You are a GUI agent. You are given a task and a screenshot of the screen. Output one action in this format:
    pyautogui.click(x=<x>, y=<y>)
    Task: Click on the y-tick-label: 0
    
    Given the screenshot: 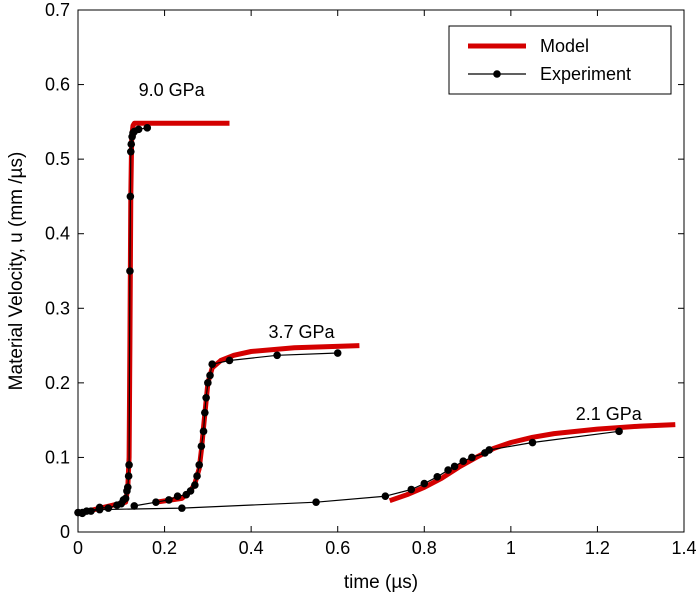 What is the action you would take?
    pyautogui.click(x=65, y=532)
    